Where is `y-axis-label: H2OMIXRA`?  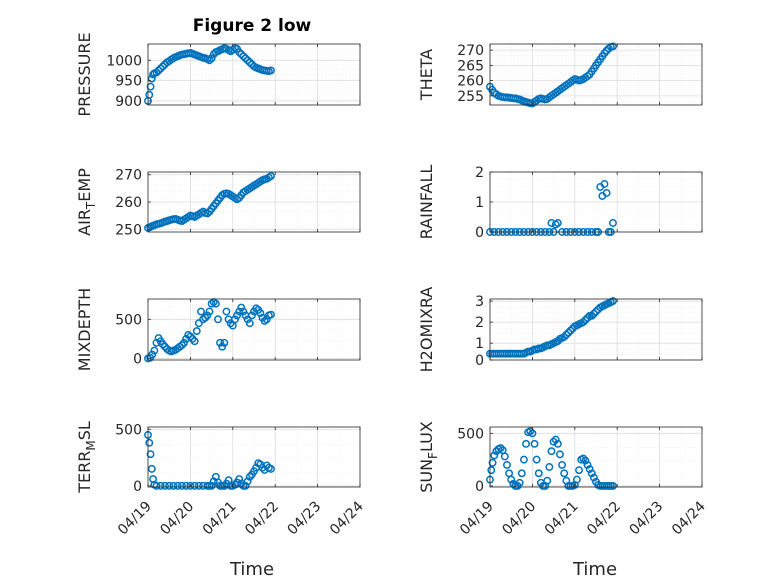
y-axis-label: H2OMIXRA is located at coordinates (426, 330).